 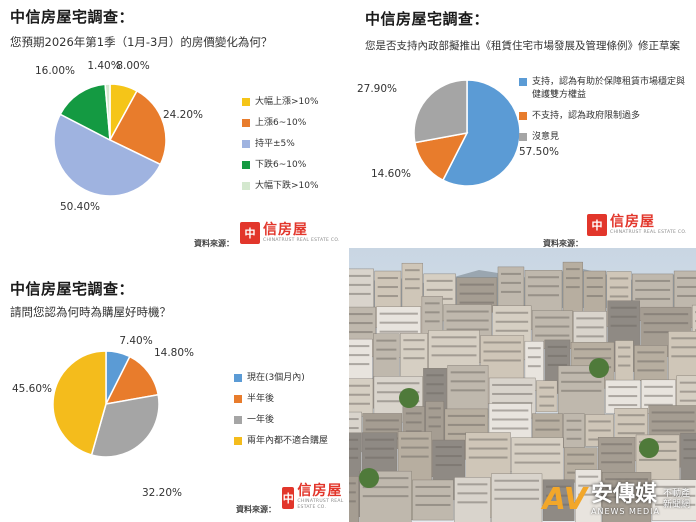 What do you see at coordinates (276, 378) in the screenshot?
I see `legend-label: 現在(3個月內)` at bounding box center [276, 378].